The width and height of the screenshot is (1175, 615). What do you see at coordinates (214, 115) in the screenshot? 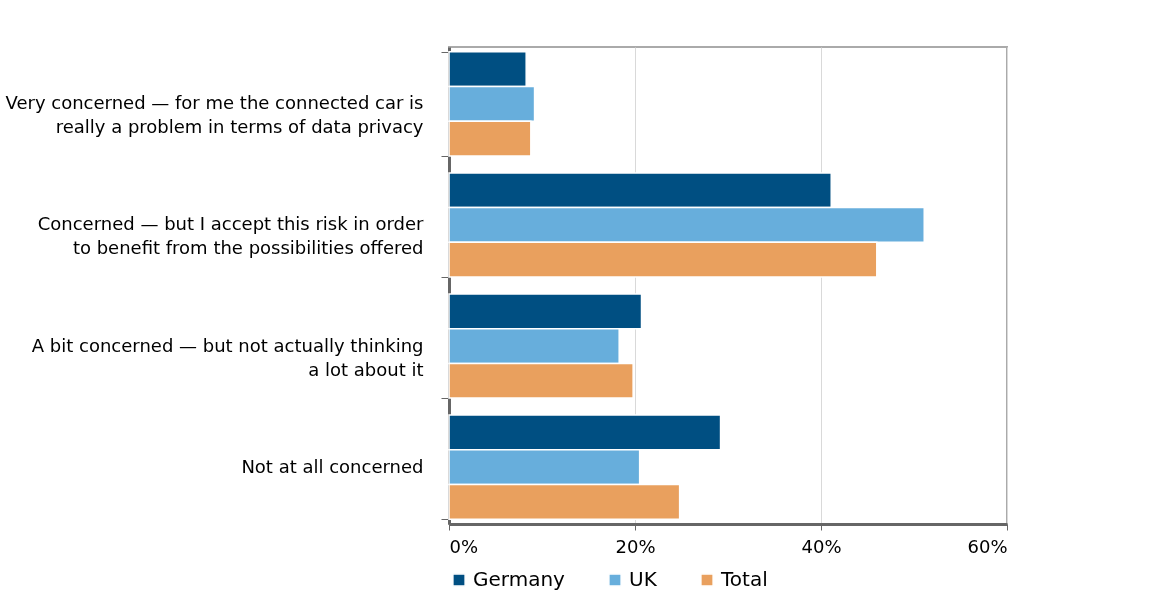
I see `y-tick-label: Very concerned — for me the connected car is really a problem in terms of data privacy` at bounding box center [214, 115].